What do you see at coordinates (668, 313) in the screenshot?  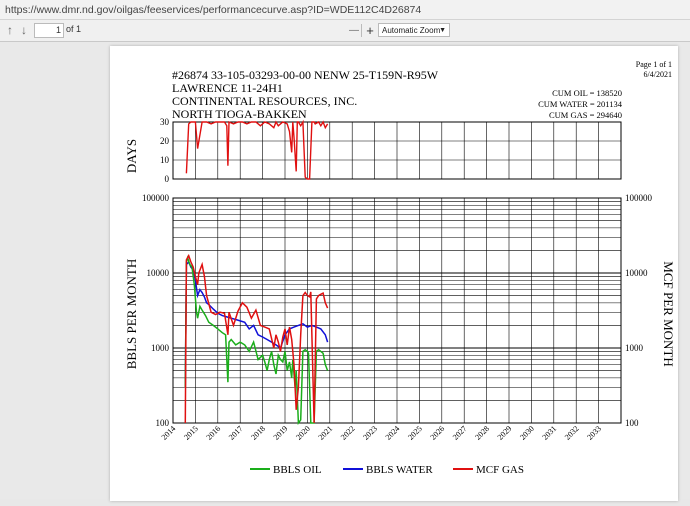 I see `right-axis-label: MCF PER MONTH` at bounding box center [668, 313].